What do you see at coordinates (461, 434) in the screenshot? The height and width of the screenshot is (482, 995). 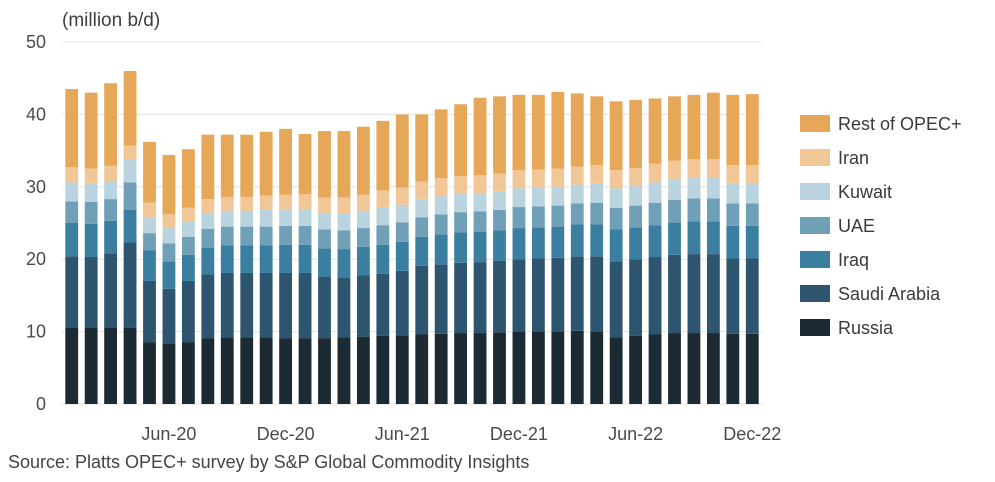 I see `x-axis: Jun-20 Dec-20 Jun-21 Dec-21 Jun-22 Dec-22` at bounding box center [461, 434].